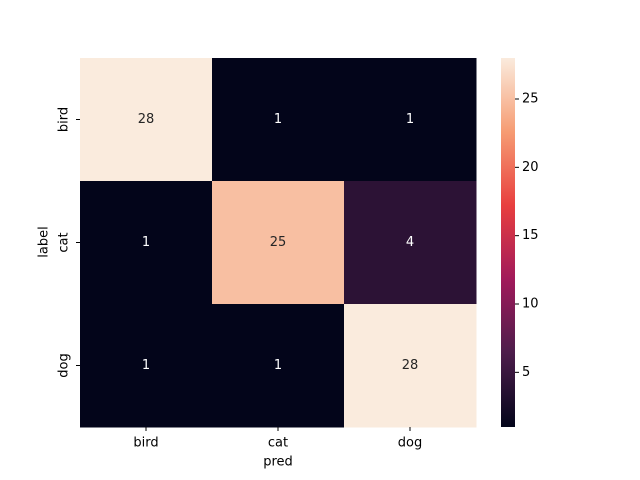 The width and height of the screenshot is (640, 480). Describe the element at coordinates (278, 443) in the screenshot. I see `x-tick-label: cat` at that location.